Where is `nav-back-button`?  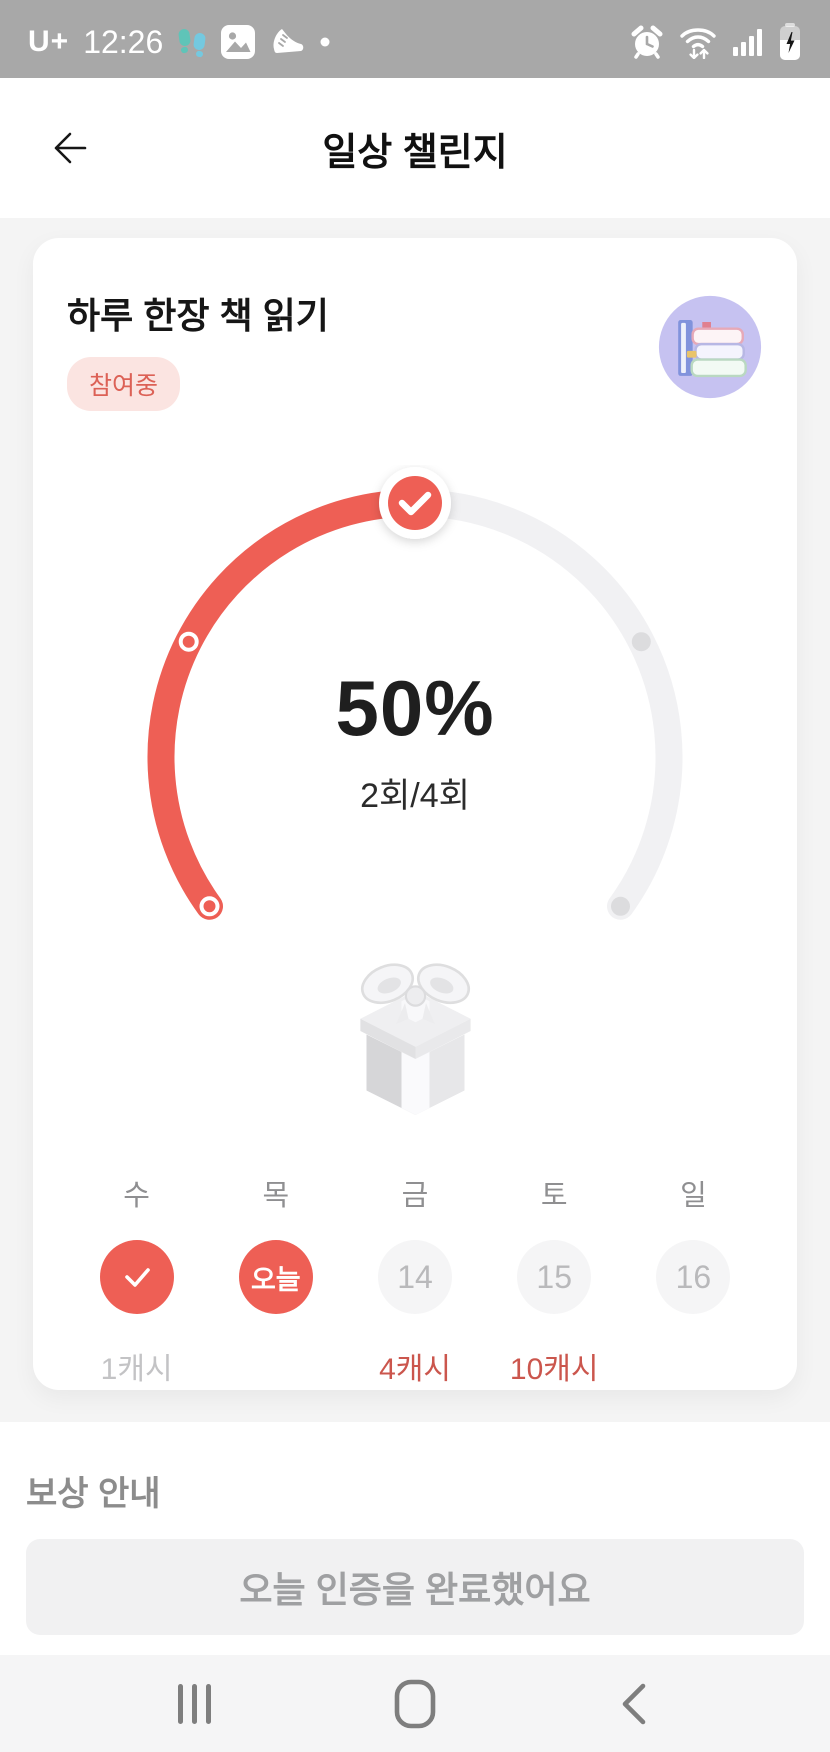 nav-back-button is located at coordinates (635, 1704).